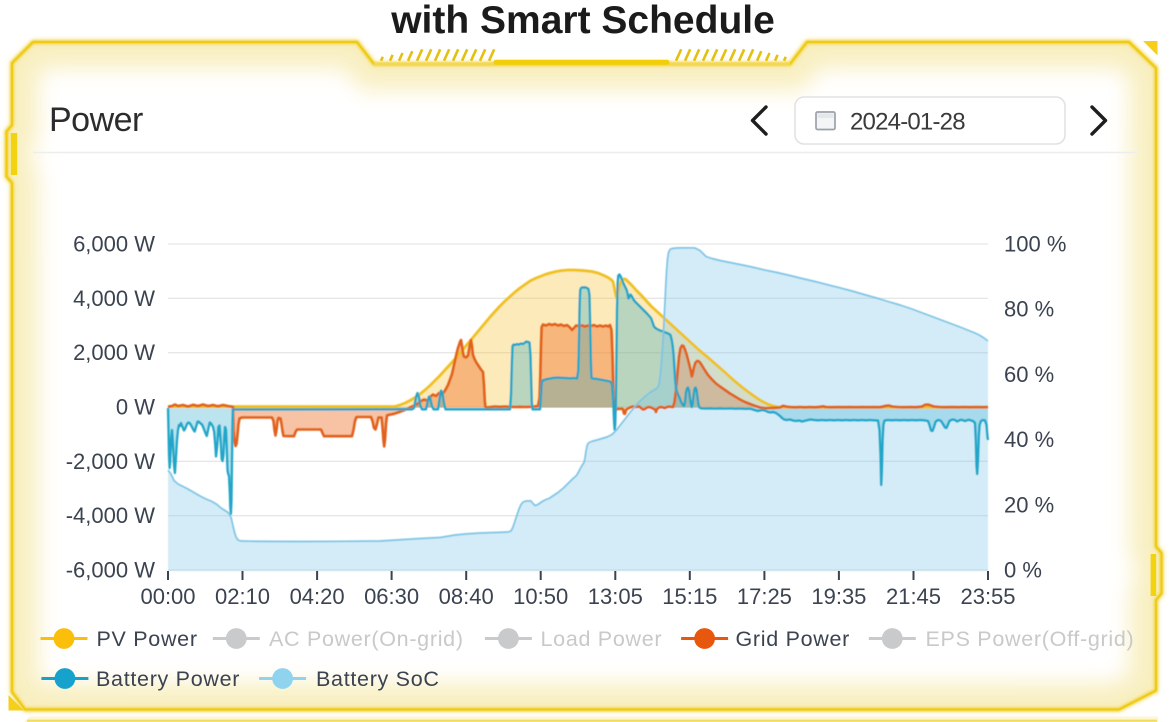 Image resolution: width=1170 pixels, height=722 pixels. What do you see at coordinates (582, 21) in the screenshot?
I see `svg-text: with Smart Schedule` at bounding box center [582, 21].